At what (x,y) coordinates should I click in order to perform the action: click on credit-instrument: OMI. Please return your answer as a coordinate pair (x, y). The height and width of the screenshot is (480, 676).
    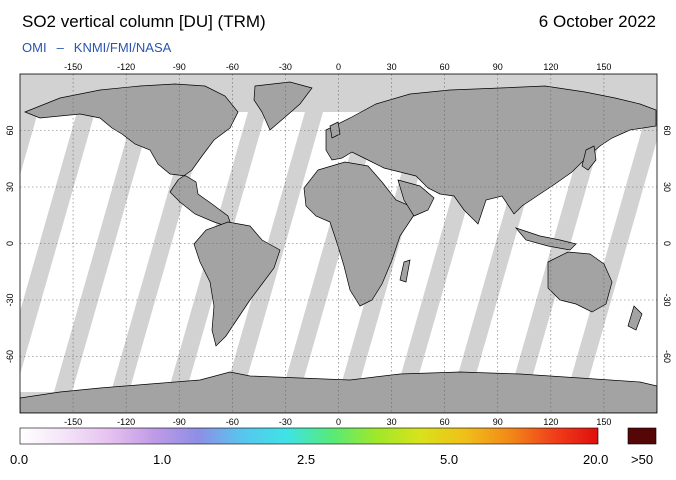
    Looking at the image, I should click on (34, 47).